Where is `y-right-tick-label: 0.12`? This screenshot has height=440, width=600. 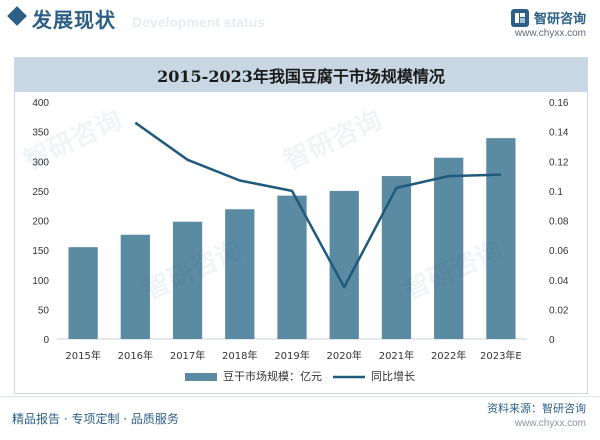 y-right-tick-label: 0.12 is located at coordinates (559, 162).